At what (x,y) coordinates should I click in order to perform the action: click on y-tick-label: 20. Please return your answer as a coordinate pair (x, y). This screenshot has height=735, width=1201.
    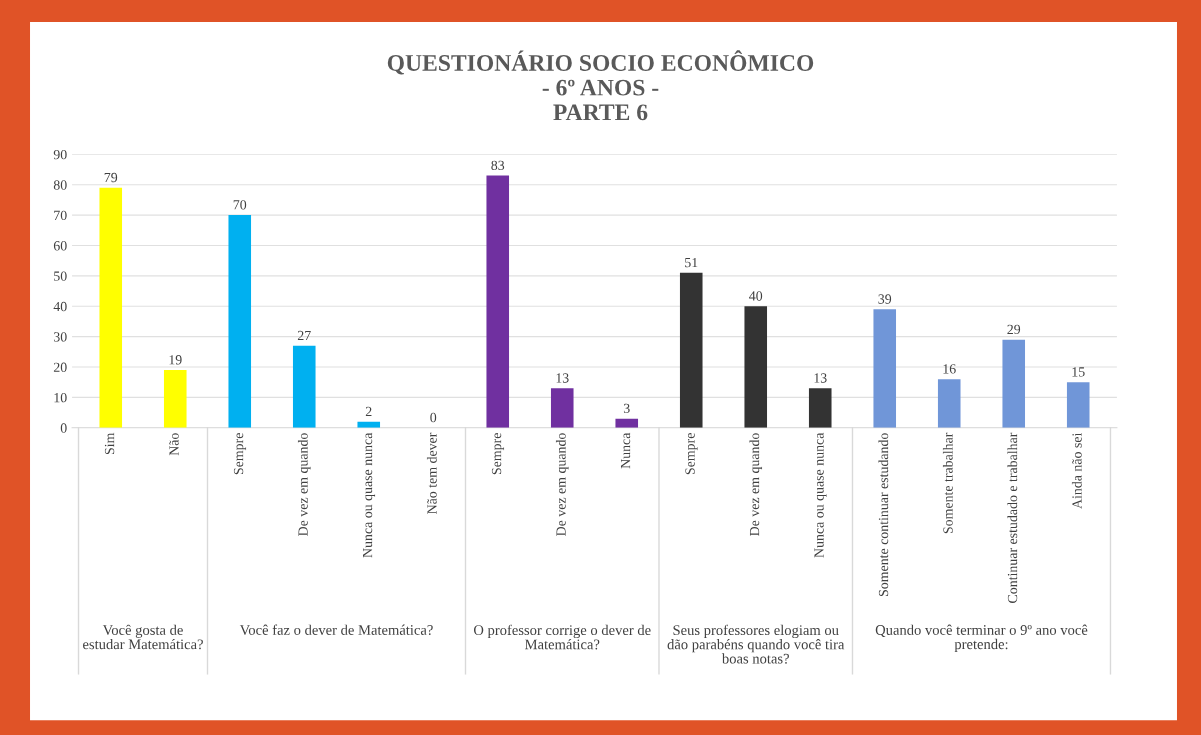
    Looking at the image, I should click on (60, 367).